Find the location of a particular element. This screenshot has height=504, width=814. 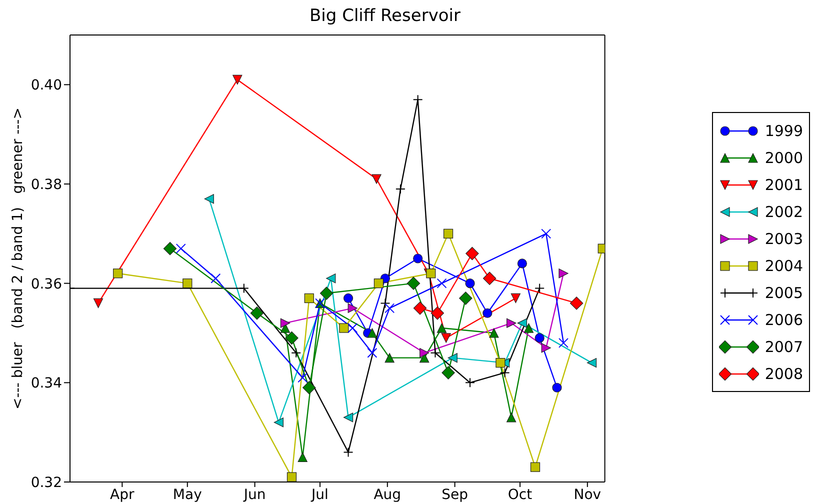

legend-label: 2003 is located at coordinates (783, 239).